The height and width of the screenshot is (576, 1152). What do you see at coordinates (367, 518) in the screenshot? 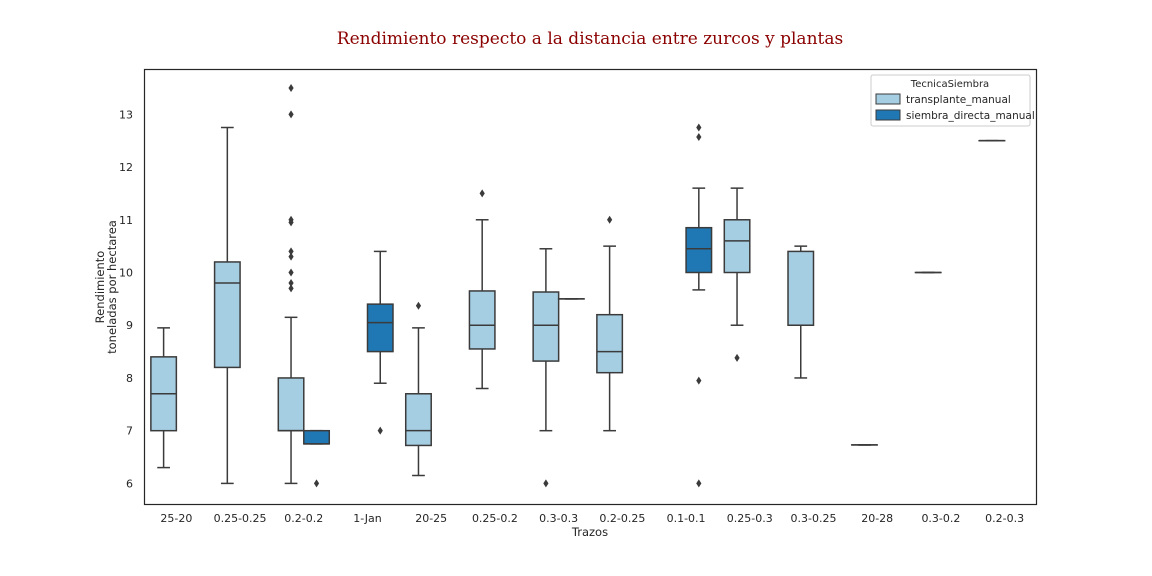
I see `x-tick-label: 1-Jan` at bounding box center [367, 518].